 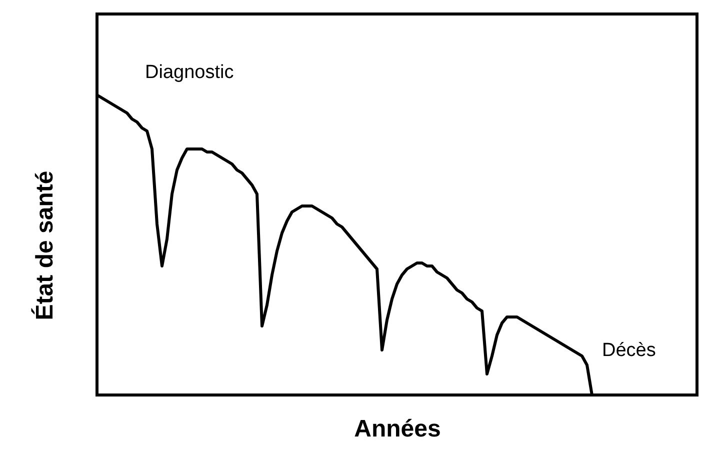 What do you see at coordinates (629, 350) in the screenshot?
I see `annotation: Décès` at bounding box center [629, 350].